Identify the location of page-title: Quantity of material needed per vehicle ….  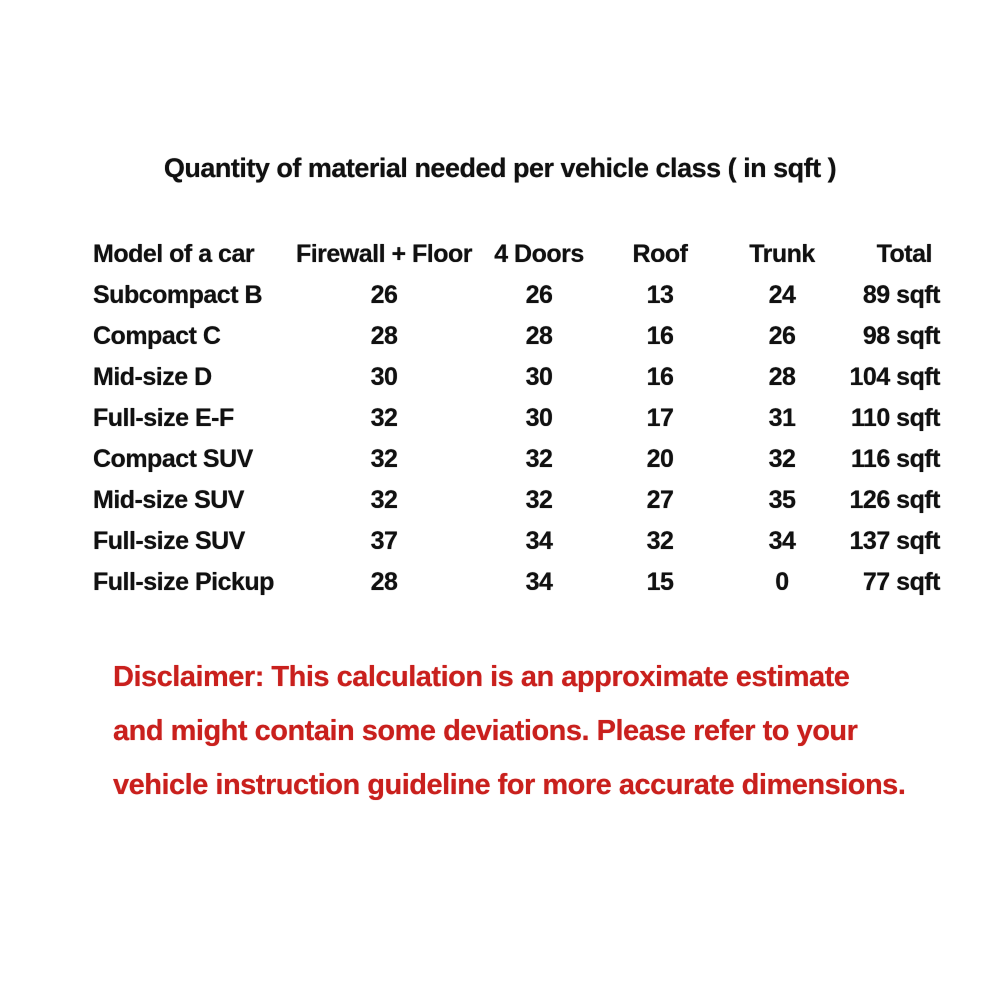
(500, 168).